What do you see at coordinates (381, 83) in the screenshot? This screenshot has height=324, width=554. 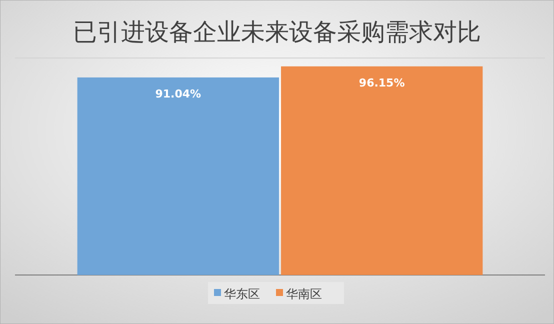 I see `data-label: 96.15%` at bounding box center [381, 83].